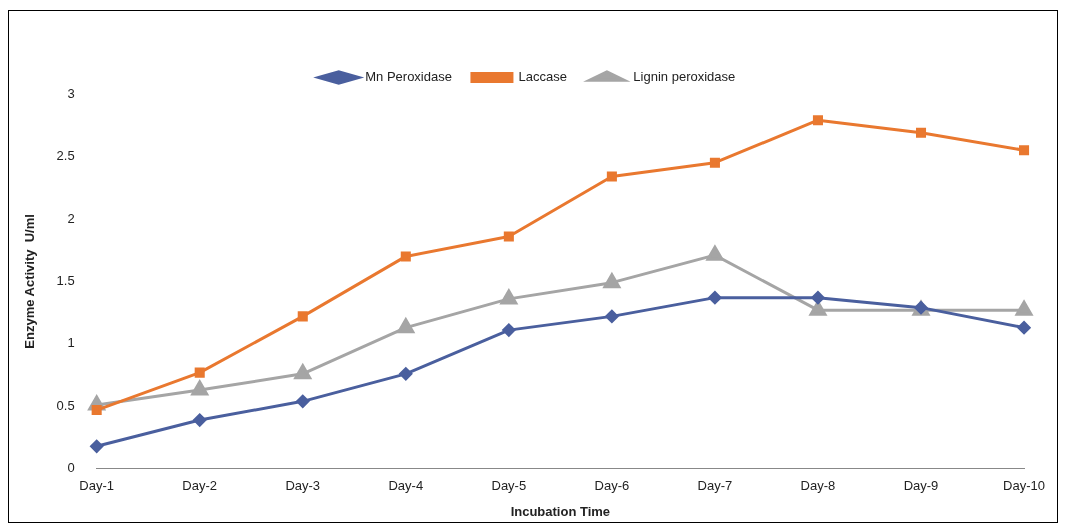 The image size is (1067, 523). I want to click on x-tick-label: Day-6, so click(612, 486).